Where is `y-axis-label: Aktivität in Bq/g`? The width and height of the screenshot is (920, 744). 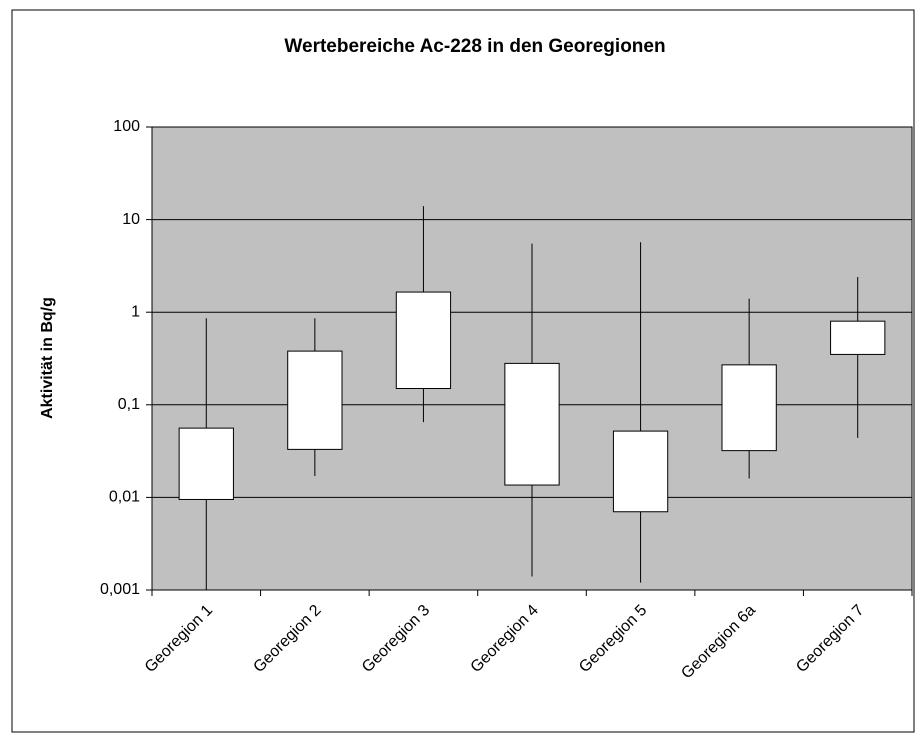 y-axis-label: Aktivität in Bq/g is located at coordinates (47, 358).